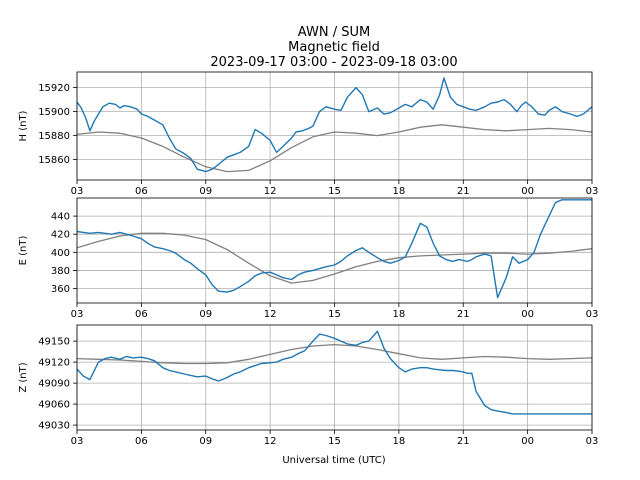 This screenshot has height=480, width=640. I want to click on e-x-tick-label: 06, so click(141, 314).